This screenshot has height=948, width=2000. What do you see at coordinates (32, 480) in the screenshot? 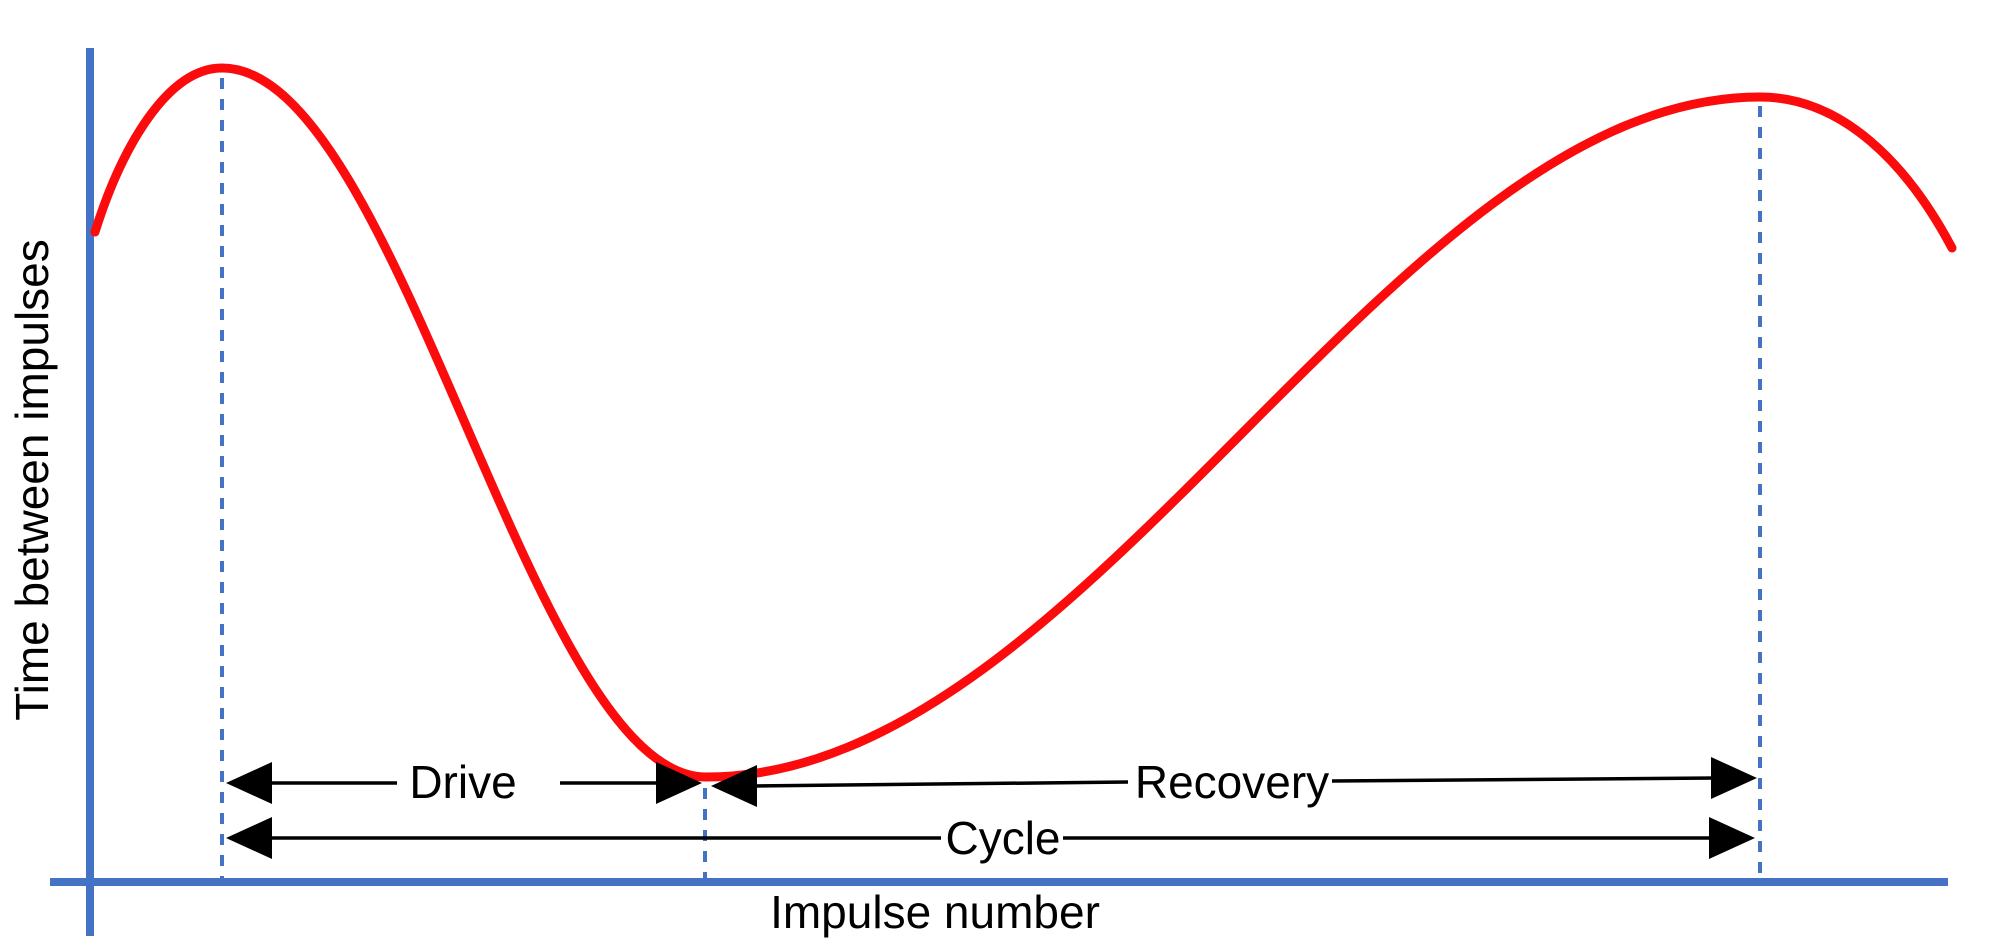
I see `y-axis-label: Time between impulses` at bounding box center [32, 480].